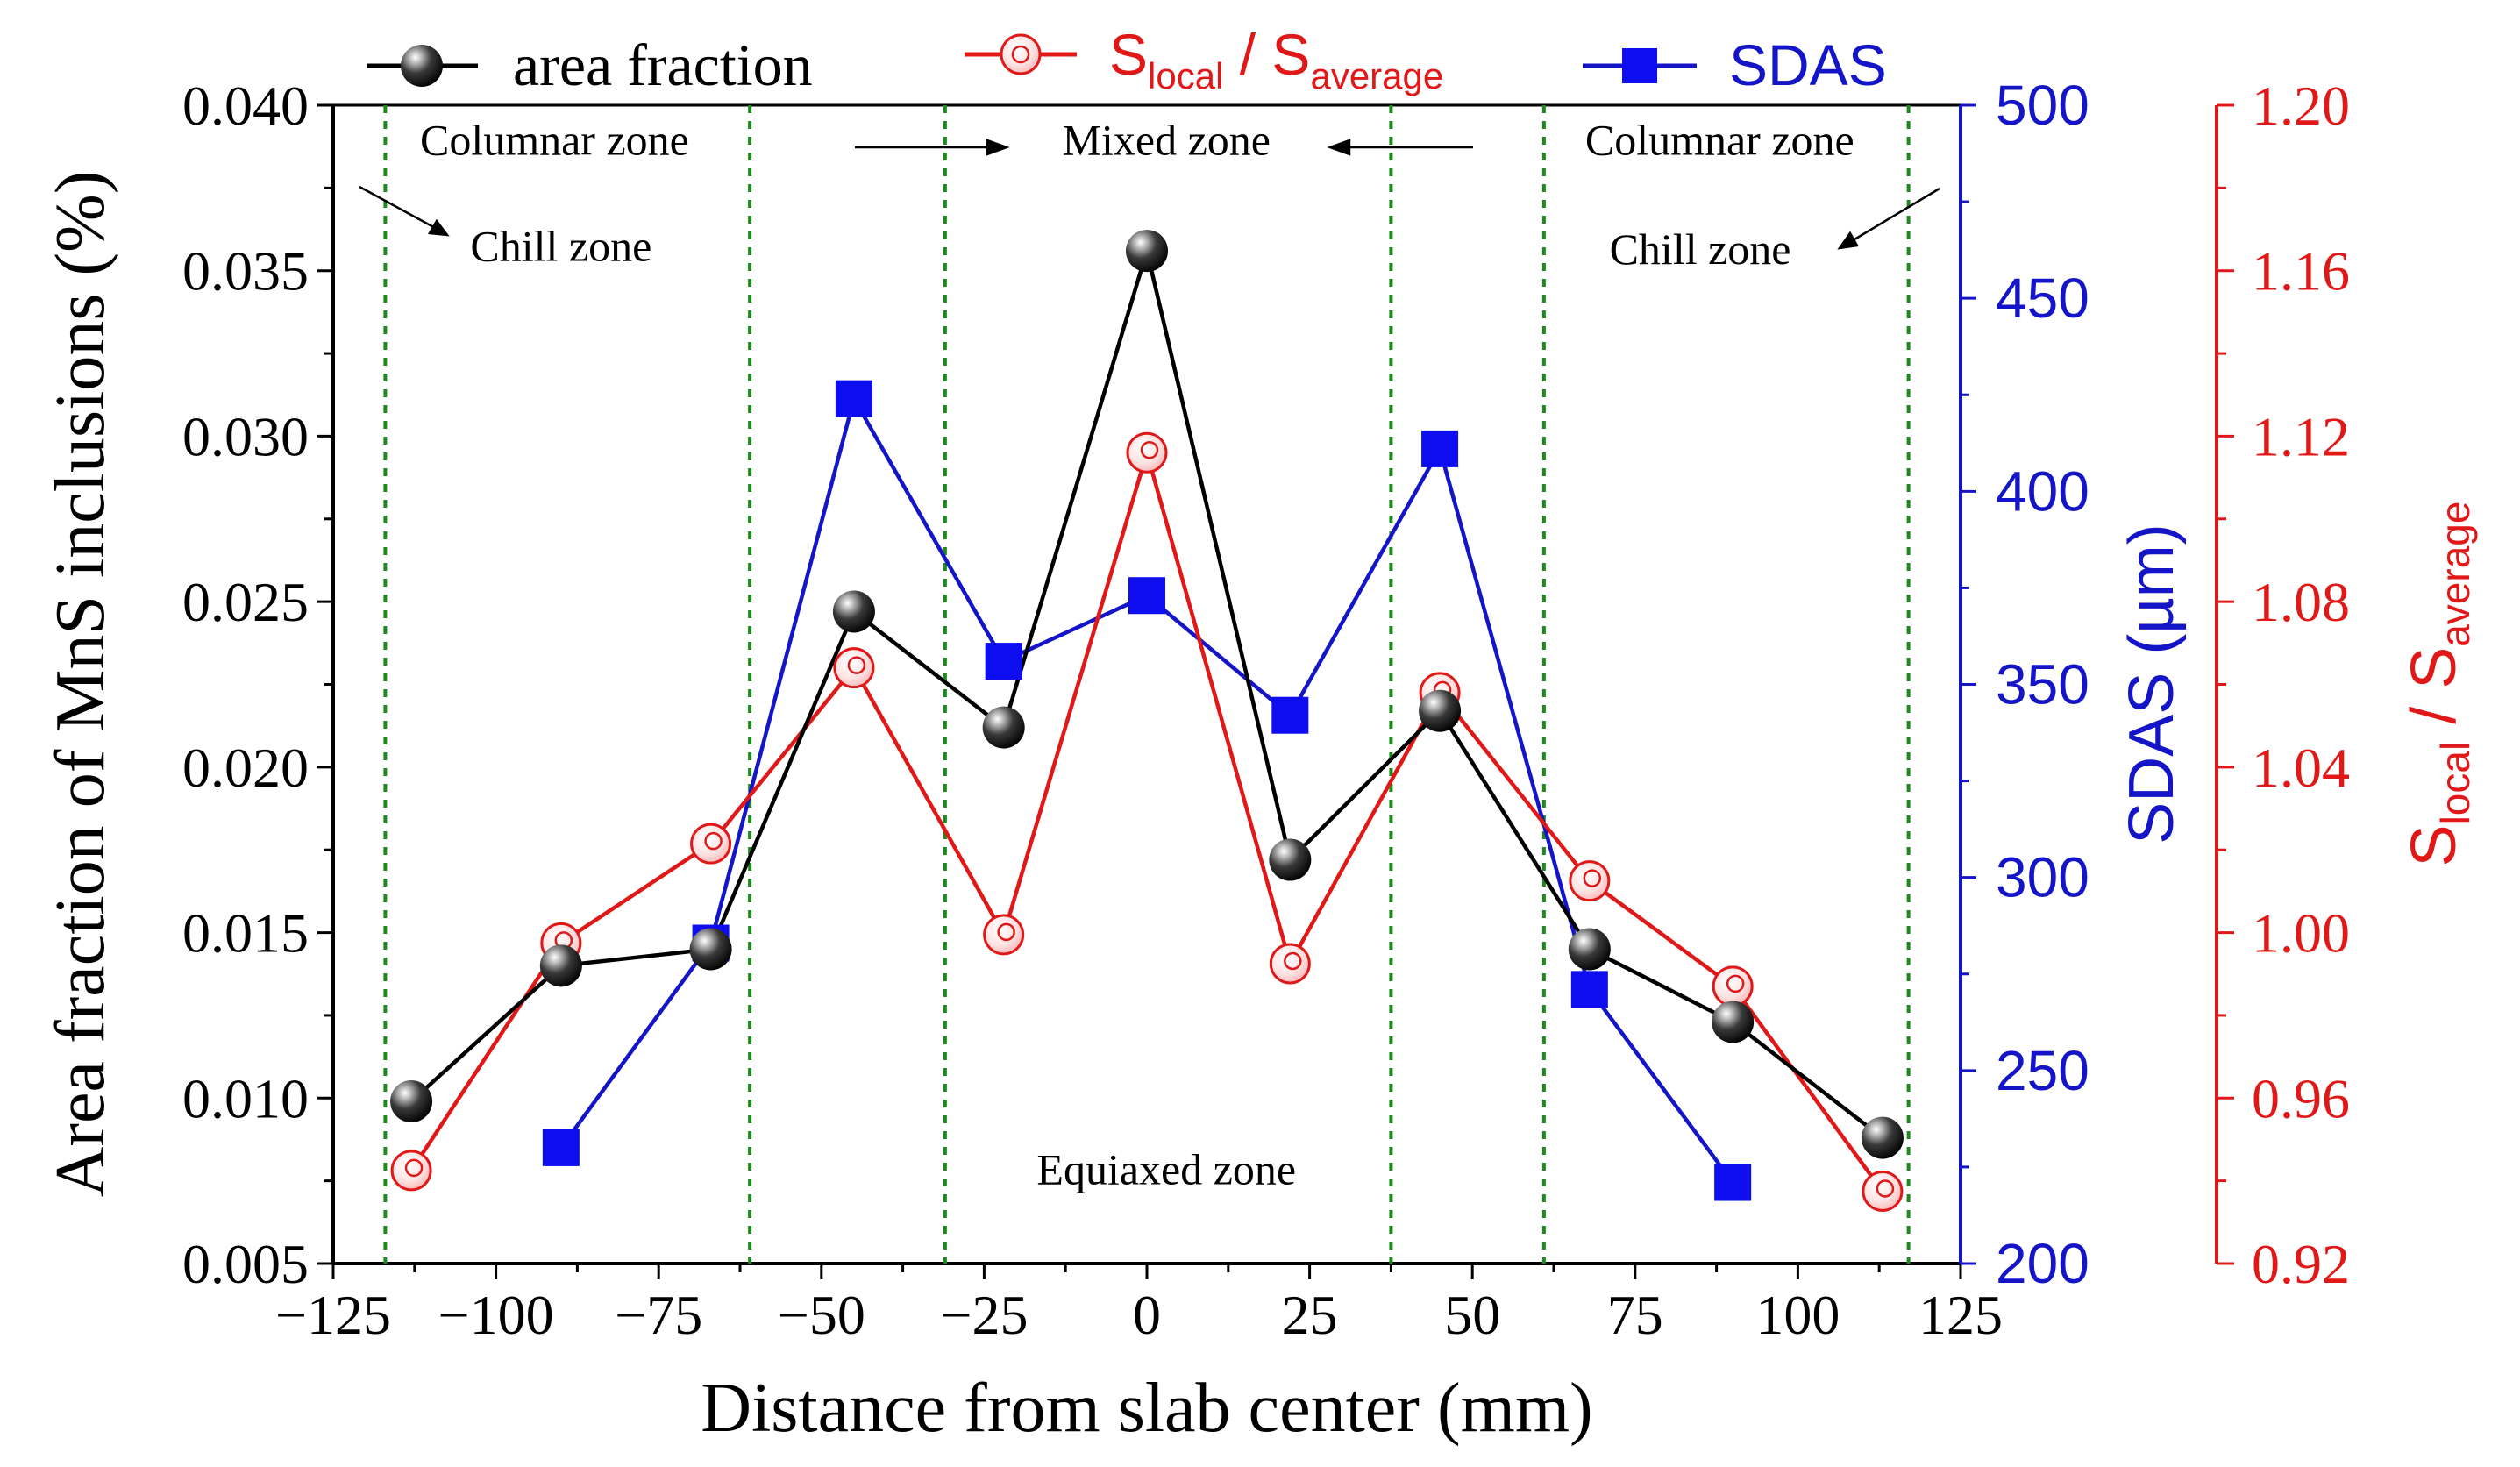 The image size is (2520, 1467). What do you see at coordinates (245, 436) in the screenshot?
I see `left-tick-label: 0.030` at bounding box center [245, 436].